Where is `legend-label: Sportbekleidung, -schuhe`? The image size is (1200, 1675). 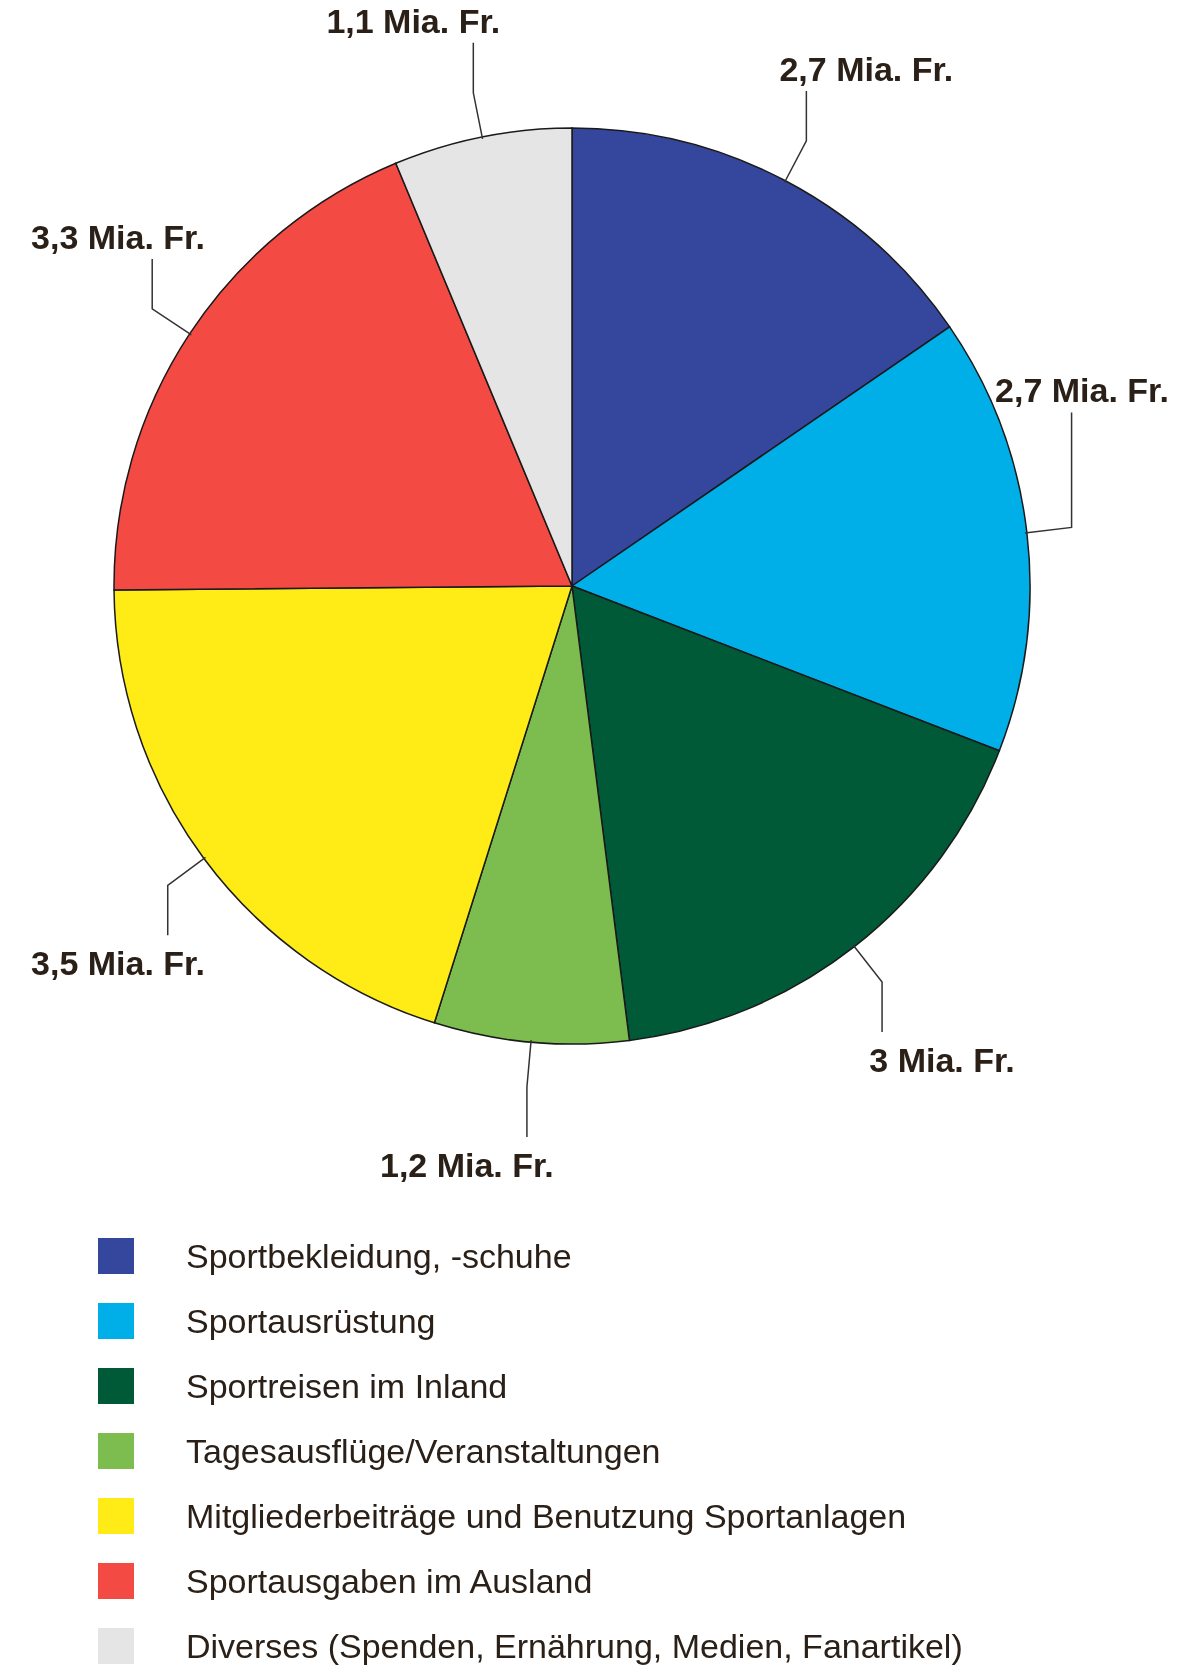
legend-label: Sportbekleidung, -schuhe is located at coordinates (379, 1256).